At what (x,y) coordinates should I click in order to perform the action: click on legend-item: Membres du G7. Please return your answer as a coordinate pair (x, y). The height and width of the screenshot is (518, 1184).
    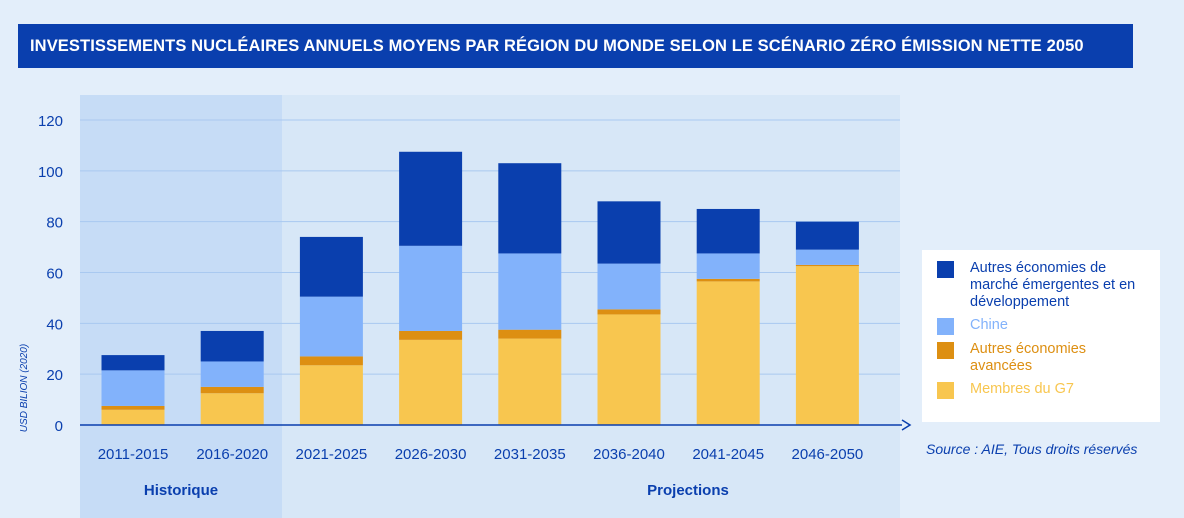
    Looking at the image, I should click on (1043, 390).